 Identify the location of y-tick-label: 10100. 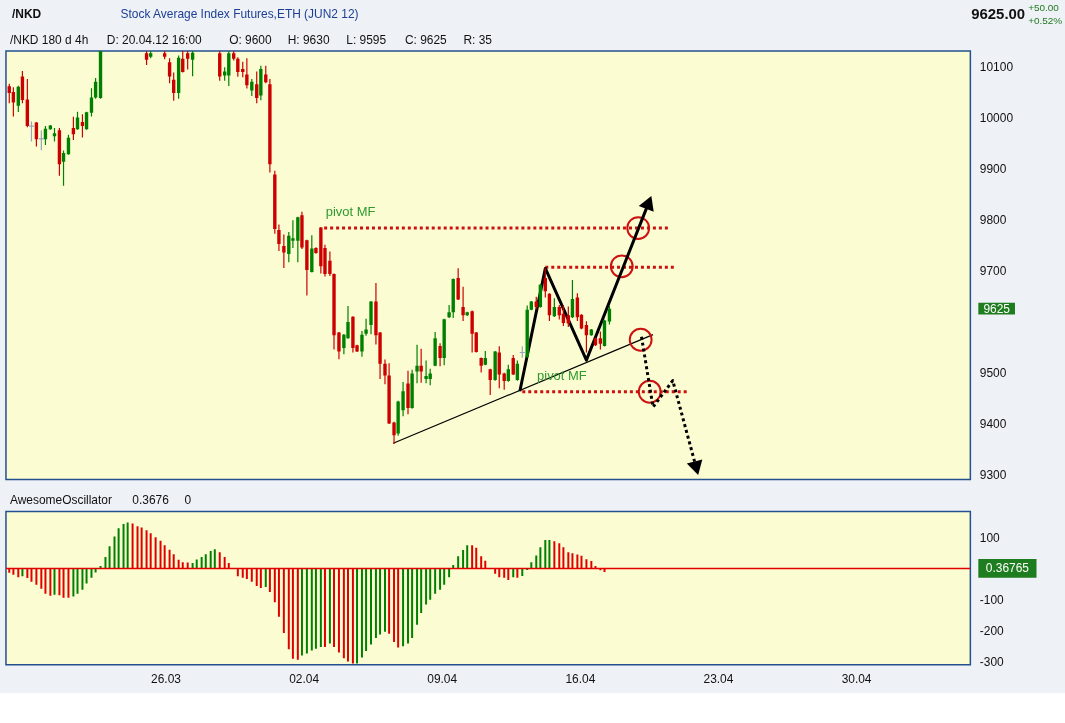
(996, 66).